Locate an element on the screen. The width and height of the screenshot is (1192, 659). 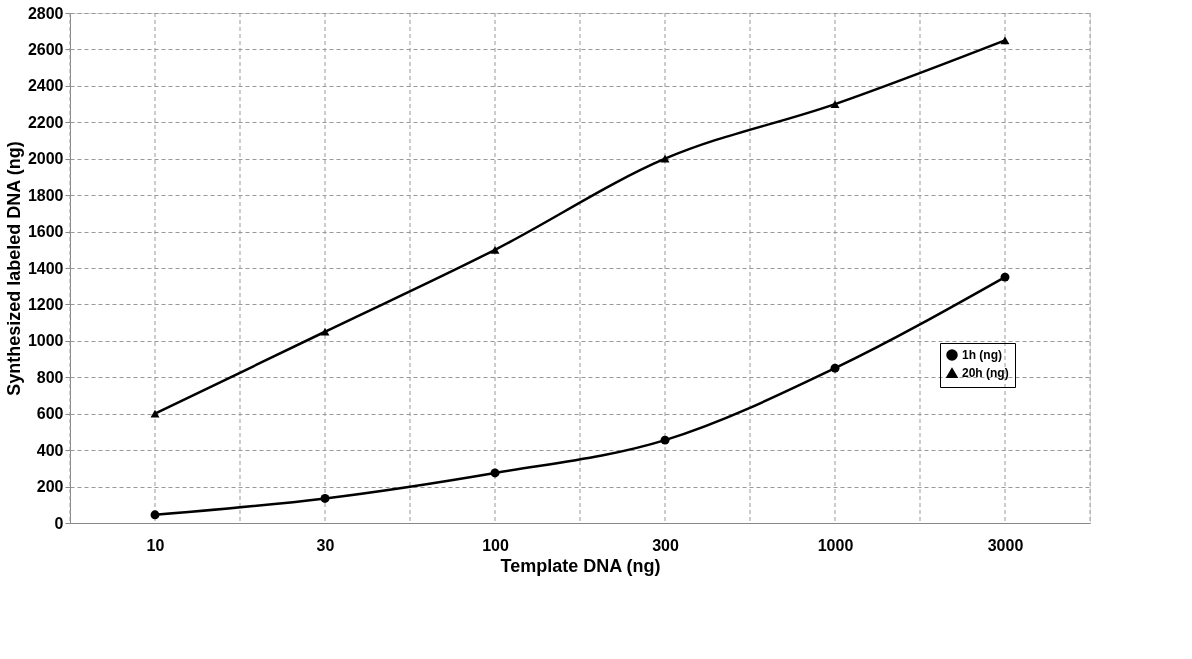
x-tick-label: 10 is located at coordinates (155, 545).